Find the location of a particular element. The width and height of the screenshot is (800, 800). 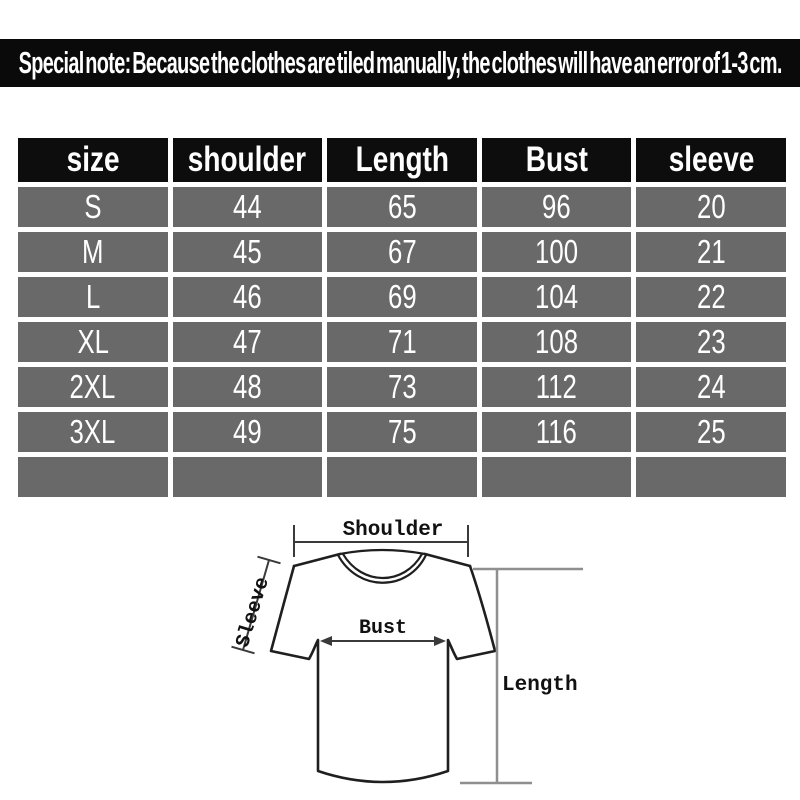

table-cell: 48 is located at coordinates (247, 387).